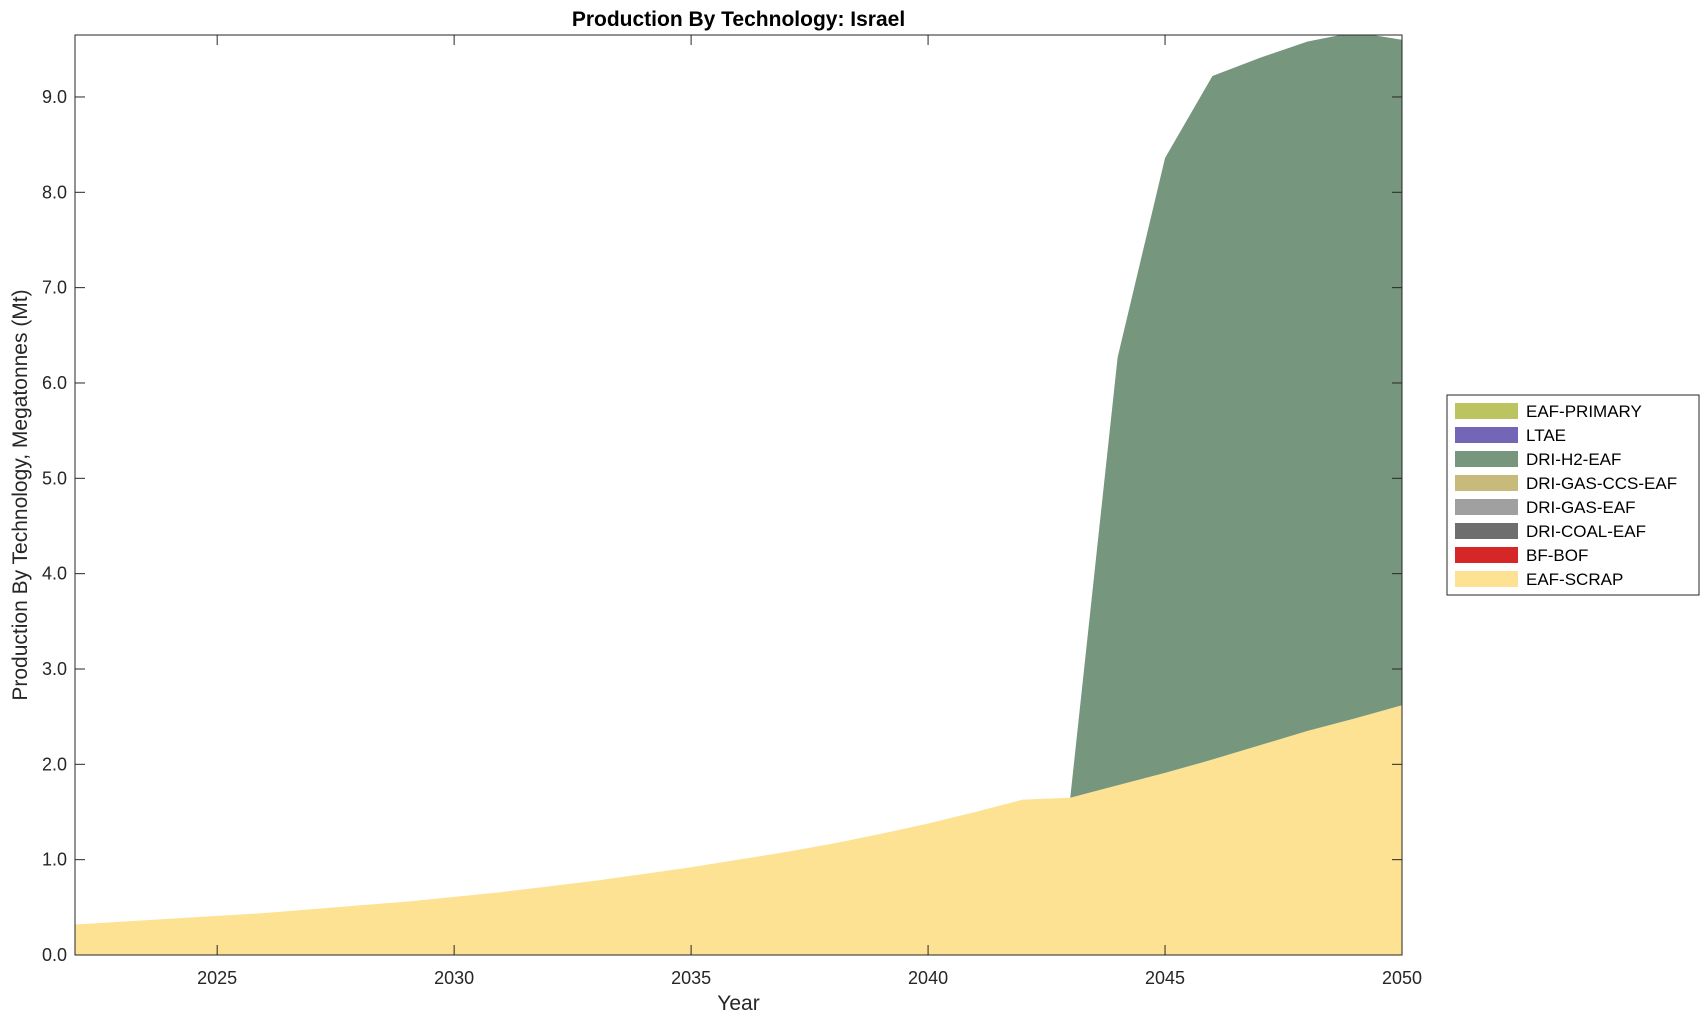 The image size is (1703, 1020). I want to click on legend-swatch-eaf-primary, so click(1486, 411).